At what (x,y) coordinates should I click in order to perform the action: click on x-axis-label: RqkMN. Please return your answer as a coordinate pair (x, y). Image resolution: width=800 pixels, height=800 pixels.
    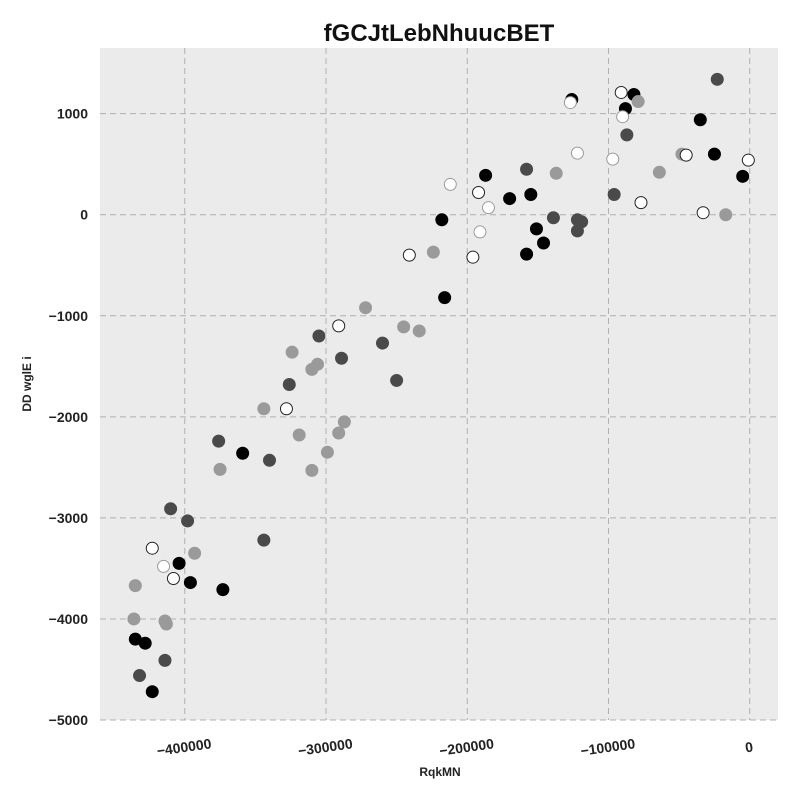
    Looking at the image, I should click on (439, 772).